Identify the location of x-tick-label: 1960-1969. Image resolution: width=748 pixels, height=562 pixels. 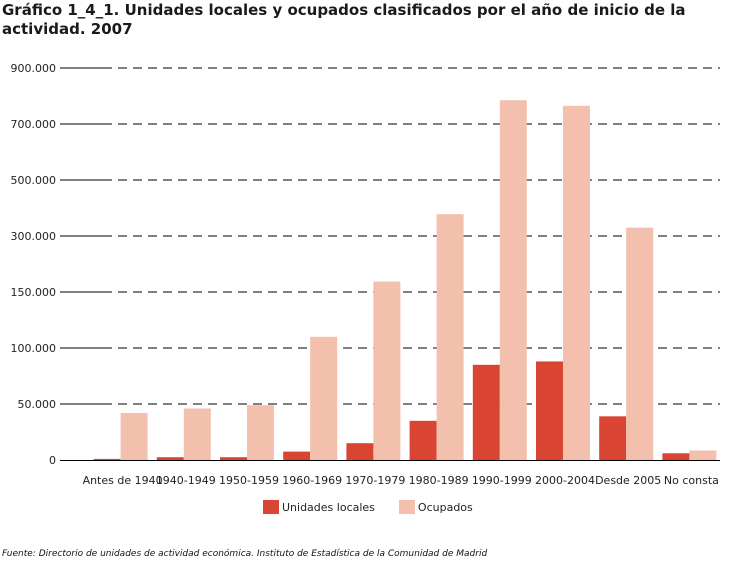
(312, 480).